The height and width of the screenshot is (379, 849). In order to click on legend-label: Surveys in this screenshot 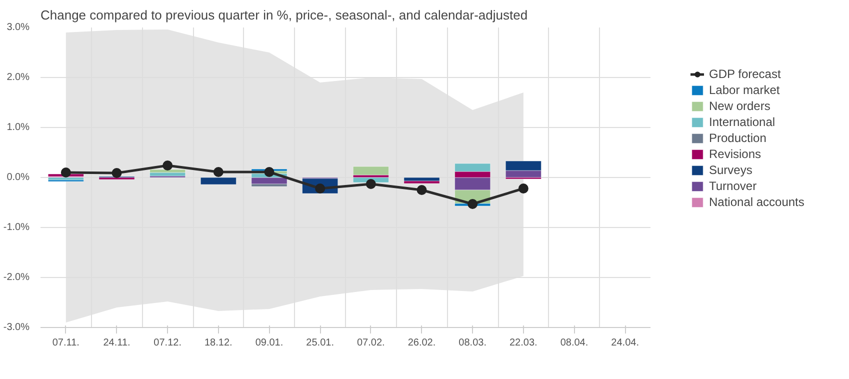, I will do `click(730, 170)`.